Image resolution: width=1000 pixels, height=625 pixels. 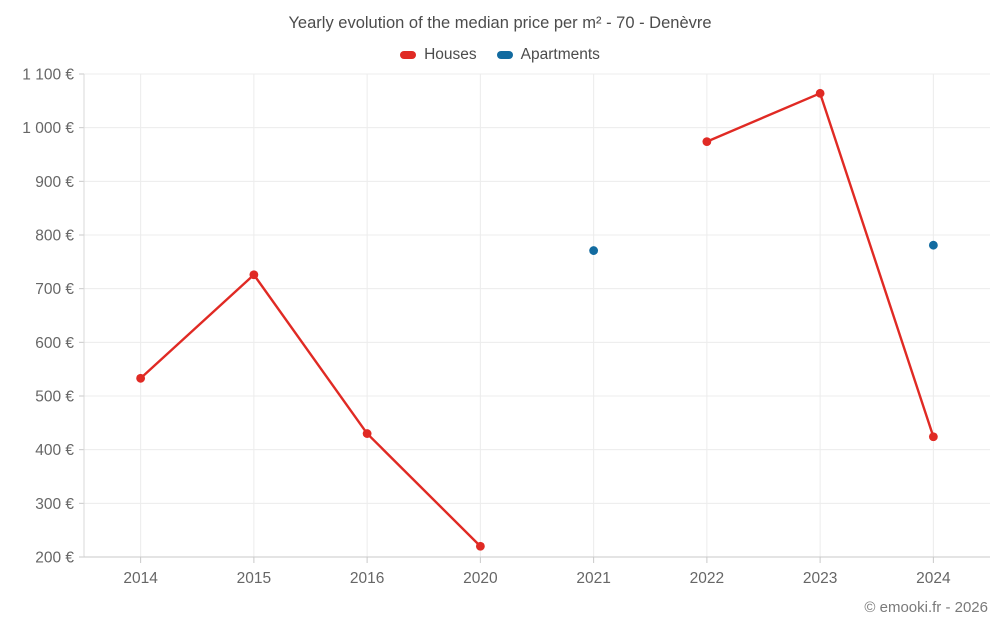 What do you see at coordinates (560, 54) in the screenshot?
I see `legend-label-apartments: Apartments` at bounding box center [560, 54].